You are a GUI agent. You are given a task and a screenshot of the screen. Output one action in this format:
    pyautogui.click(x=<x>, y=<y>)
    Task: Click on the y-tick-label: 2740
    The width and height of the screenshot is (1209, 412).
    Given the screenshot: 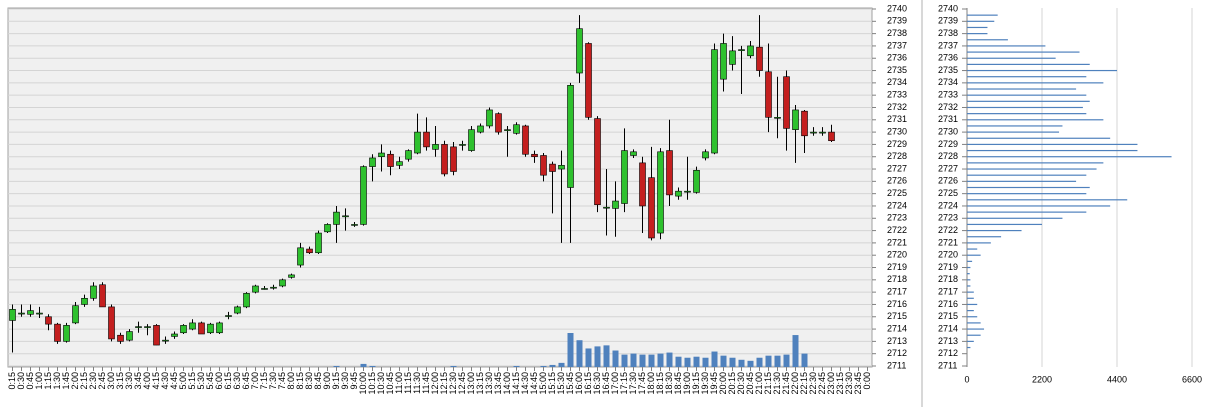 What is the action you would take?
    pyautogui.click(x=897, y=8)
    